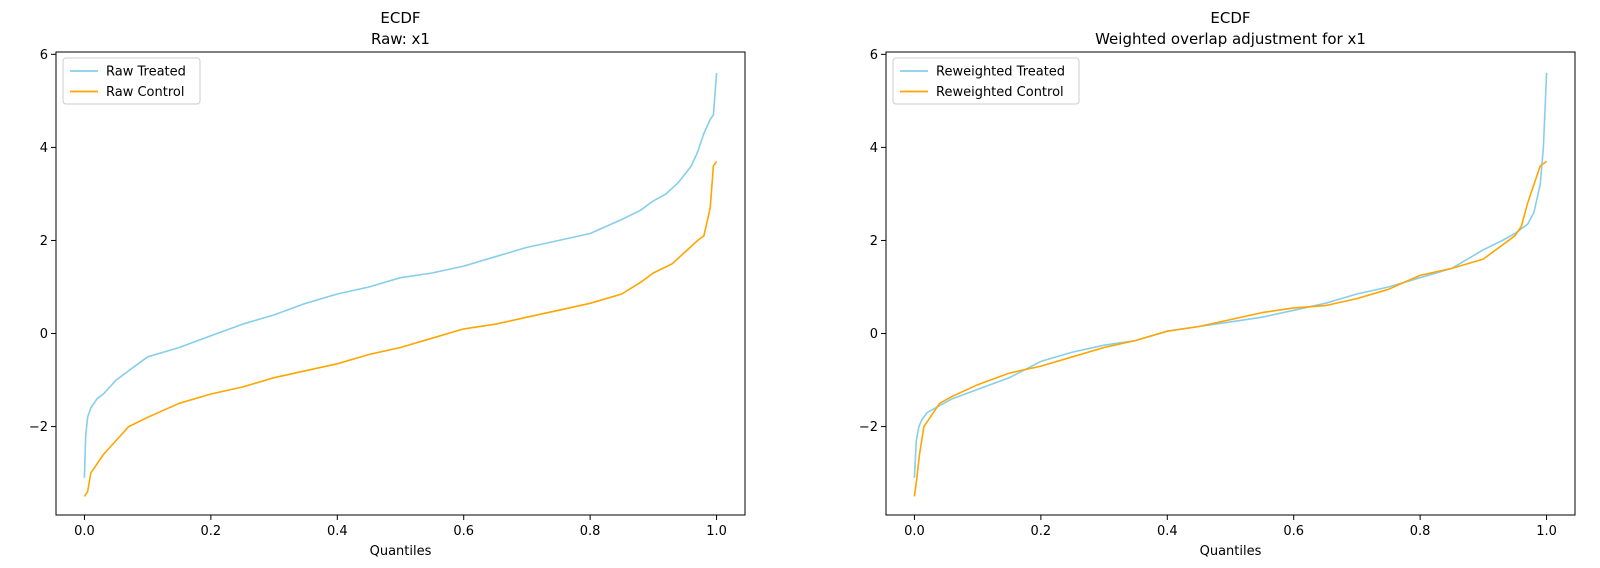 This screenshot has height=568, width=1600. I want to click on chart-subtitle: Raw: x1, so click(400, 39).